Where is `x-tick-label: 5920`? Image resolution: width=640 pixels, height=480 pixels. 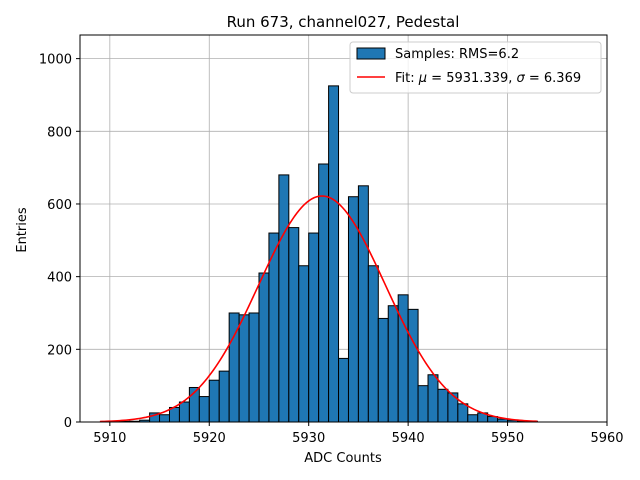 x-tick-label: 5920 is located at coordinates (209, 438).